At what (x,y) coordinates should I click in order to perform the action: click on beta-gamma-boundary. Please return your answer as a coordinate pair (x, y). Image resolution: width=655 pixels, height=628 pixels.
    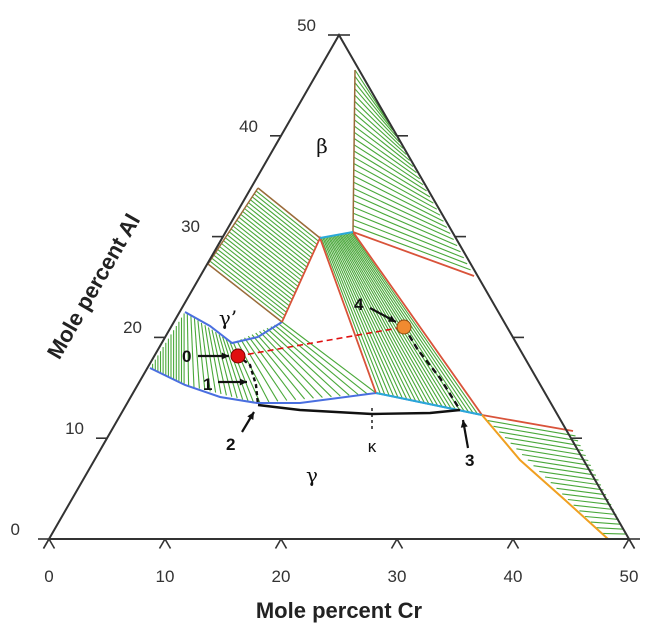
    Looking at the image, I should click on (417, 323).